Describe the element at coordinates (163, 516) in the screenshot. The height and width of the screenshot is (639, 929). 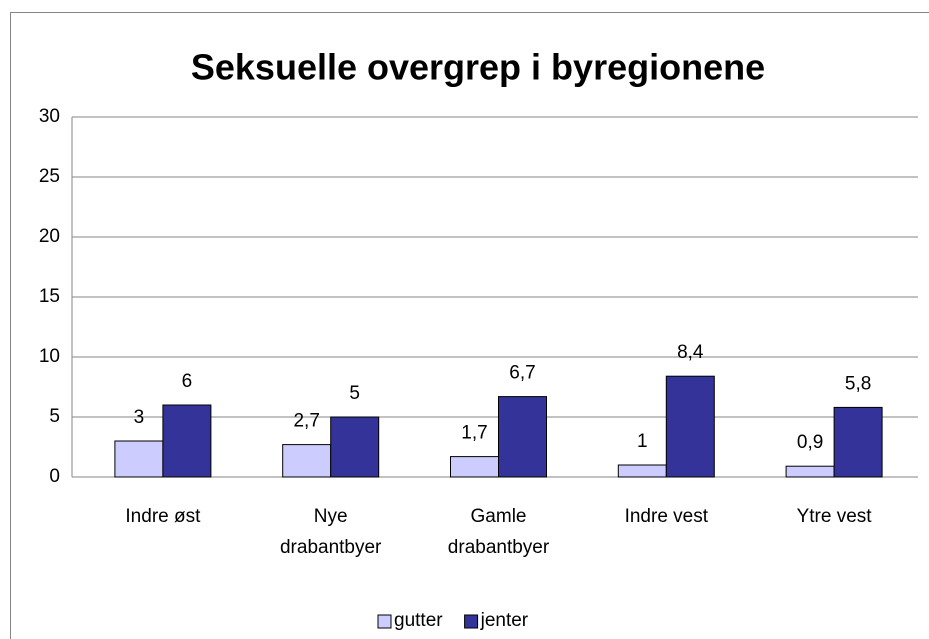
I see `x-tick-label: Indre øst` at that location.